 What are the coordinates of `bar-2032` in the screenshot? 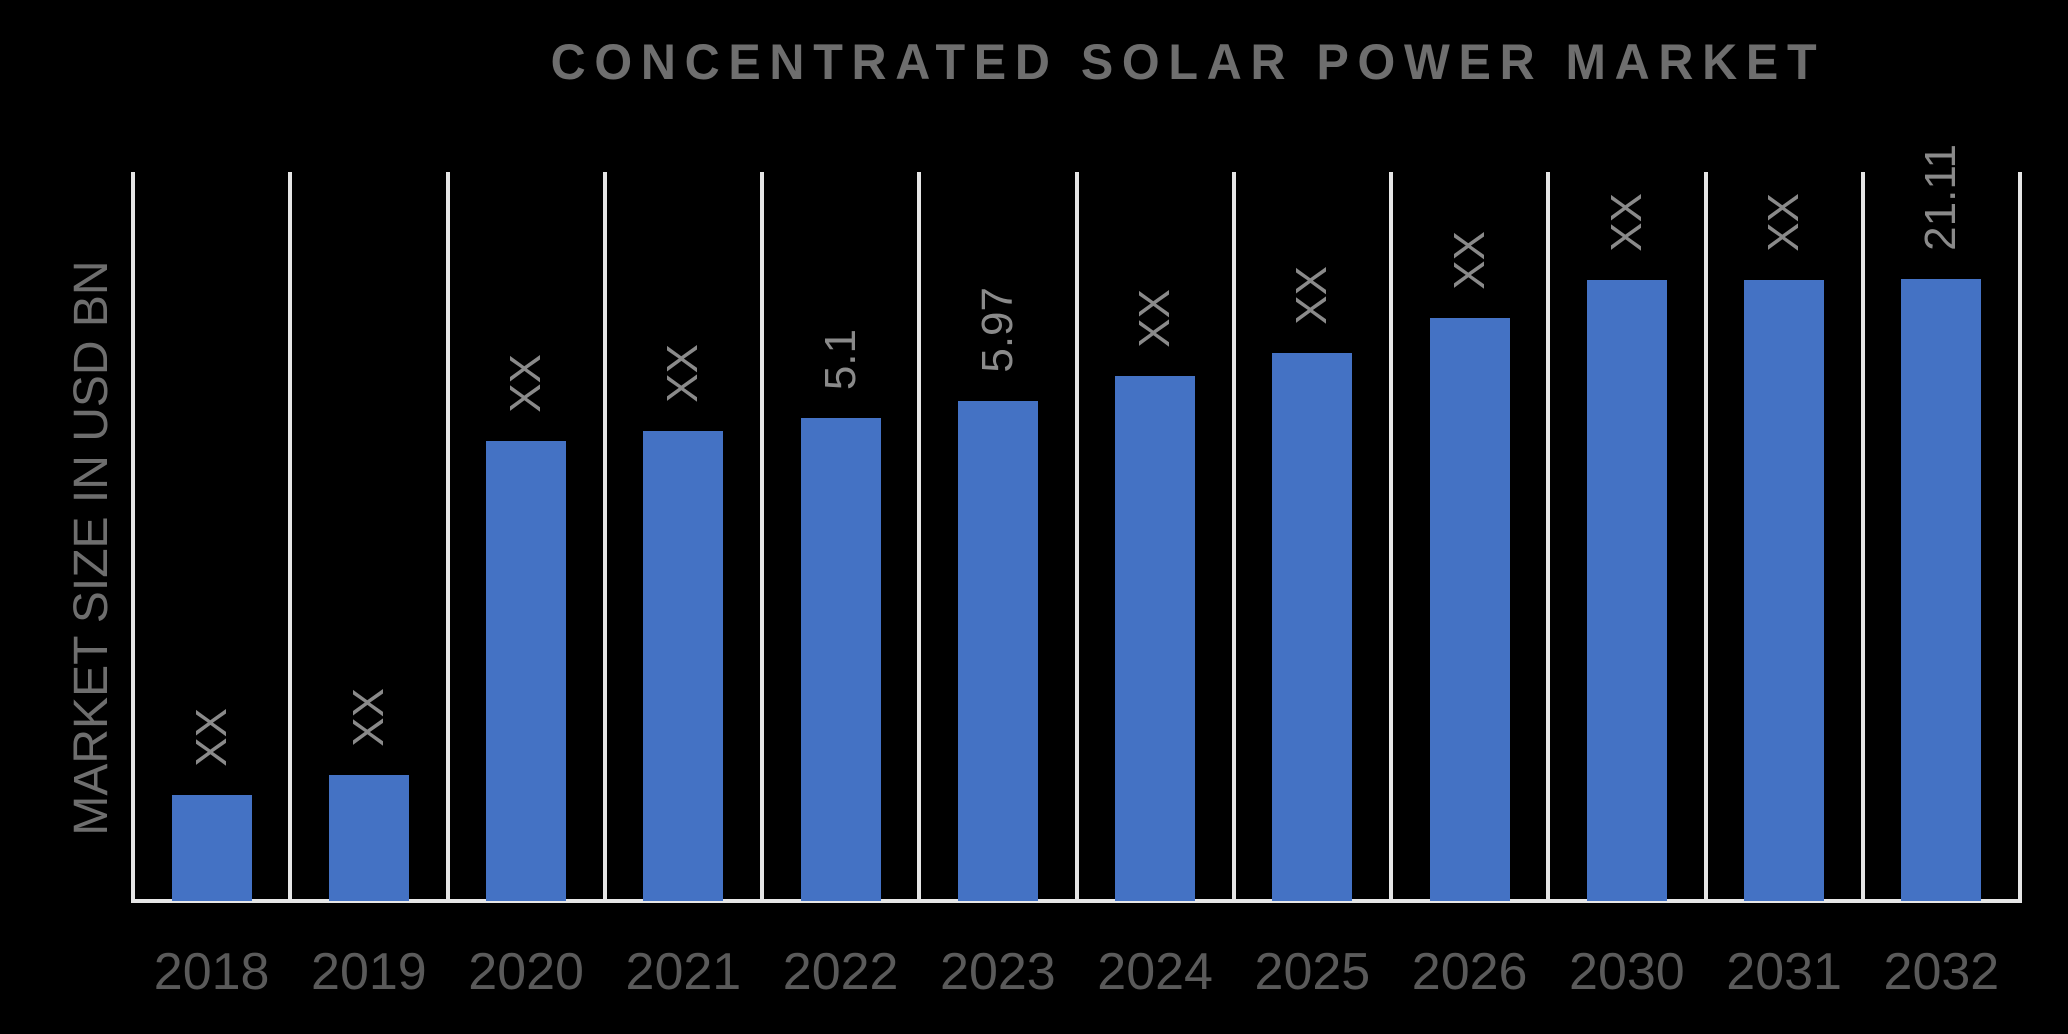 It's located at (1941, 590).